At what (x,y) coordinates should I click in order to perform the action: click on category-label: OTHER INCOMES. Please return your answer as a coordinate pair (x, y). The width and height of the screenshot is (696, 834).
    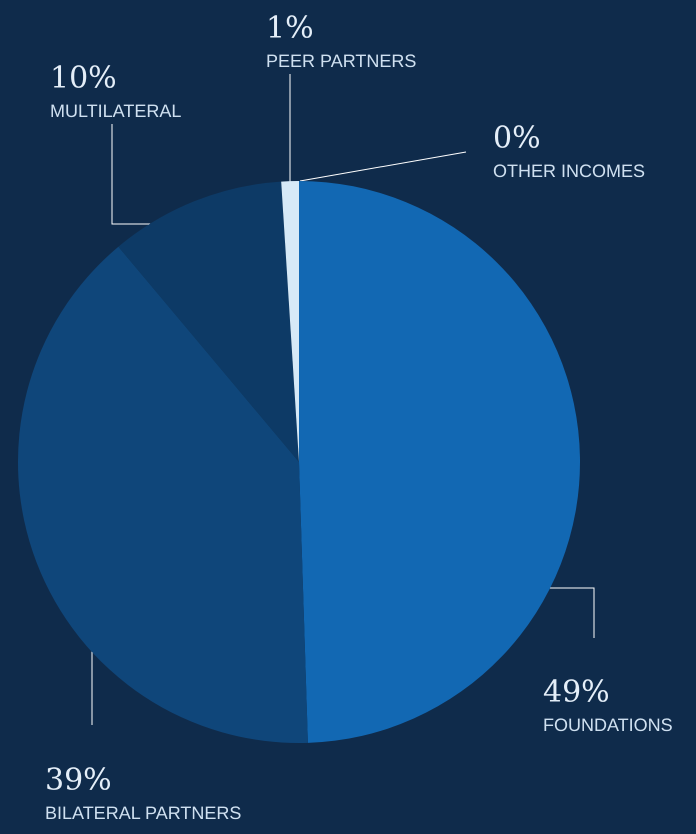
    Looking at the image, I should click on (569, 171).